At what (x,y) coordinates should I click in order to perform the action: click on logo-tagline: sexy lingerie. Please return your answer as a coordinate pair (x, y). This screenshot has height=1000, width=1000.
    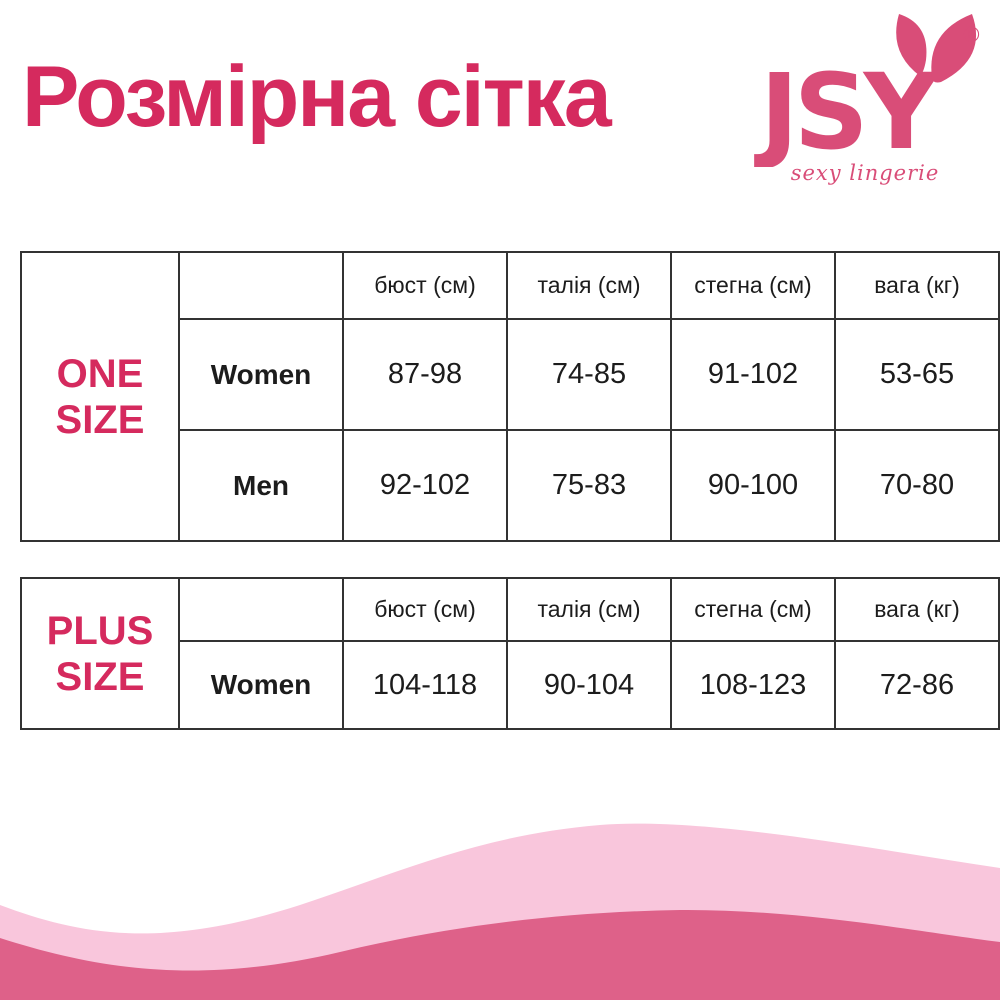
    Looking at the image, I should click on (865, 173).